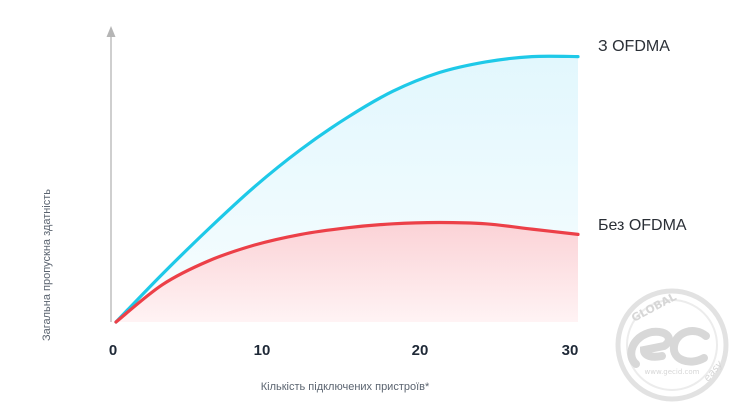  What do you see at coordinates (345, 387) in the screenshot?
I see `x-axis-title: Кількість підключених пристроїв*` at bounding box center [345, 387].